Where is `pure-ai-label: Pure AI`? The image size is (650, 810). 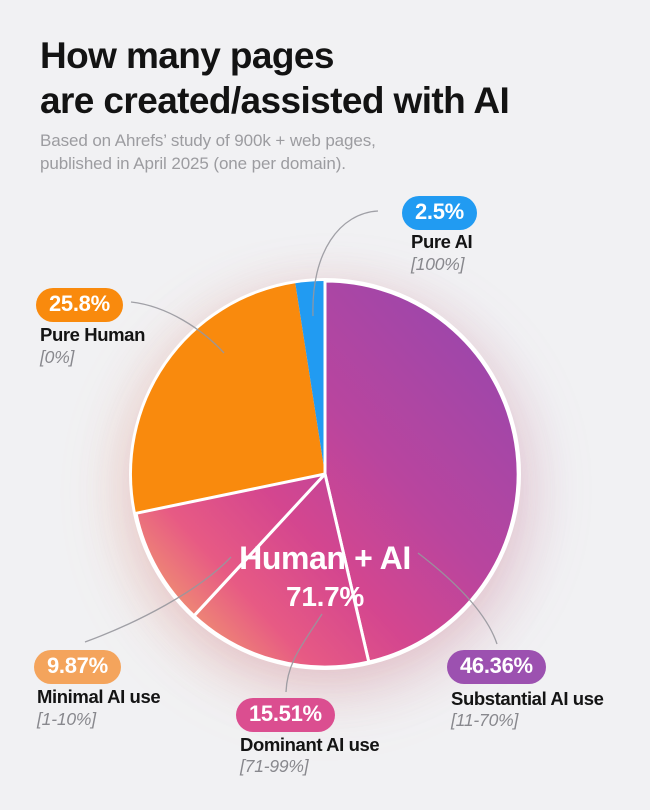 pure-ai-label: Pure AI is located at coordinates (442, 241).